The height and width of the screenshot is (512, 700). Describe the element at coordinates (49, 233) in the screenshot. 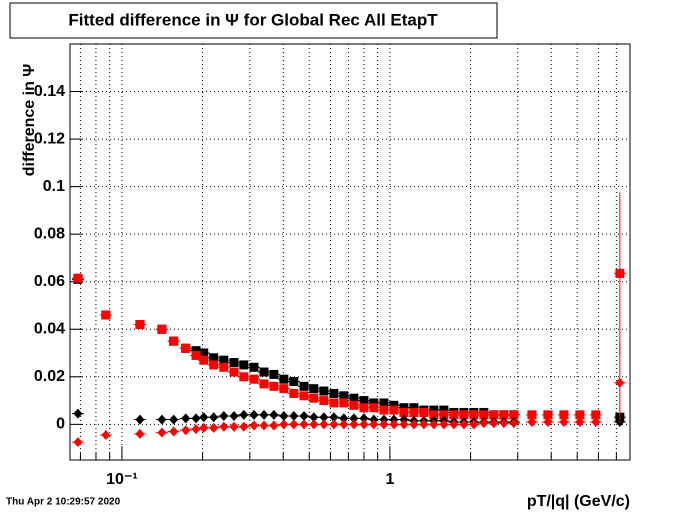

I see `y-tick-label: 0.08` at that location.